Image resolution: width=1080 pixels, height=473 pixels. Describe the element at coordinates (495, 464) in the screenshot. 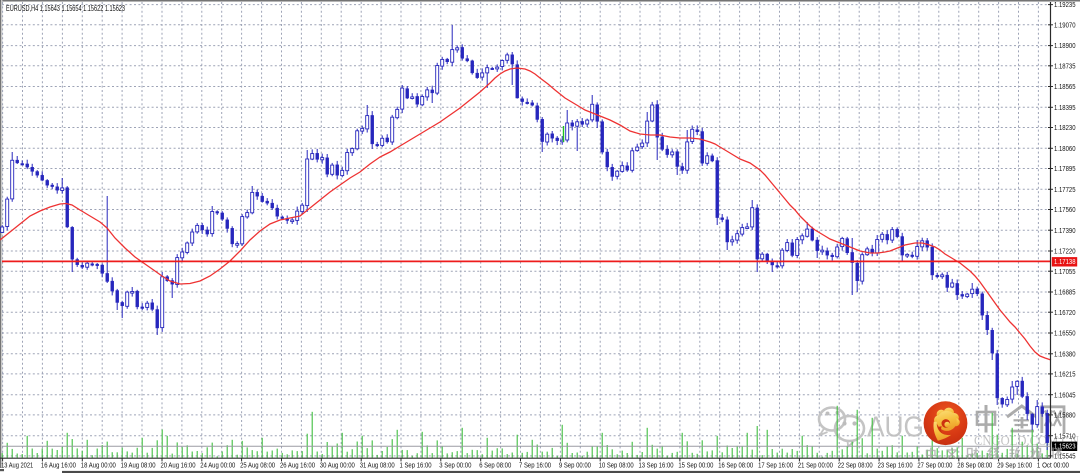

I see `svg-text: 6 Sep 08:00` at that location.